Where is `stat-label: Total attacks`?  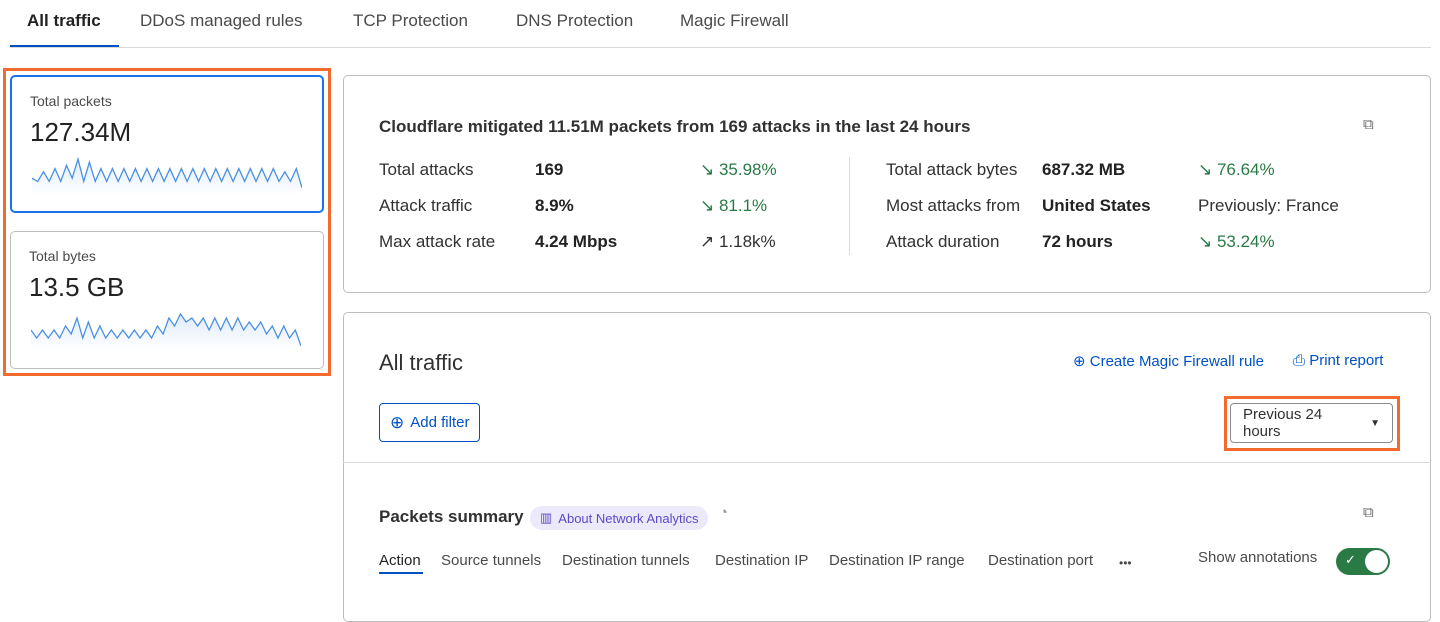 stat-label: Total attacks is located at coordinates (426, 170).